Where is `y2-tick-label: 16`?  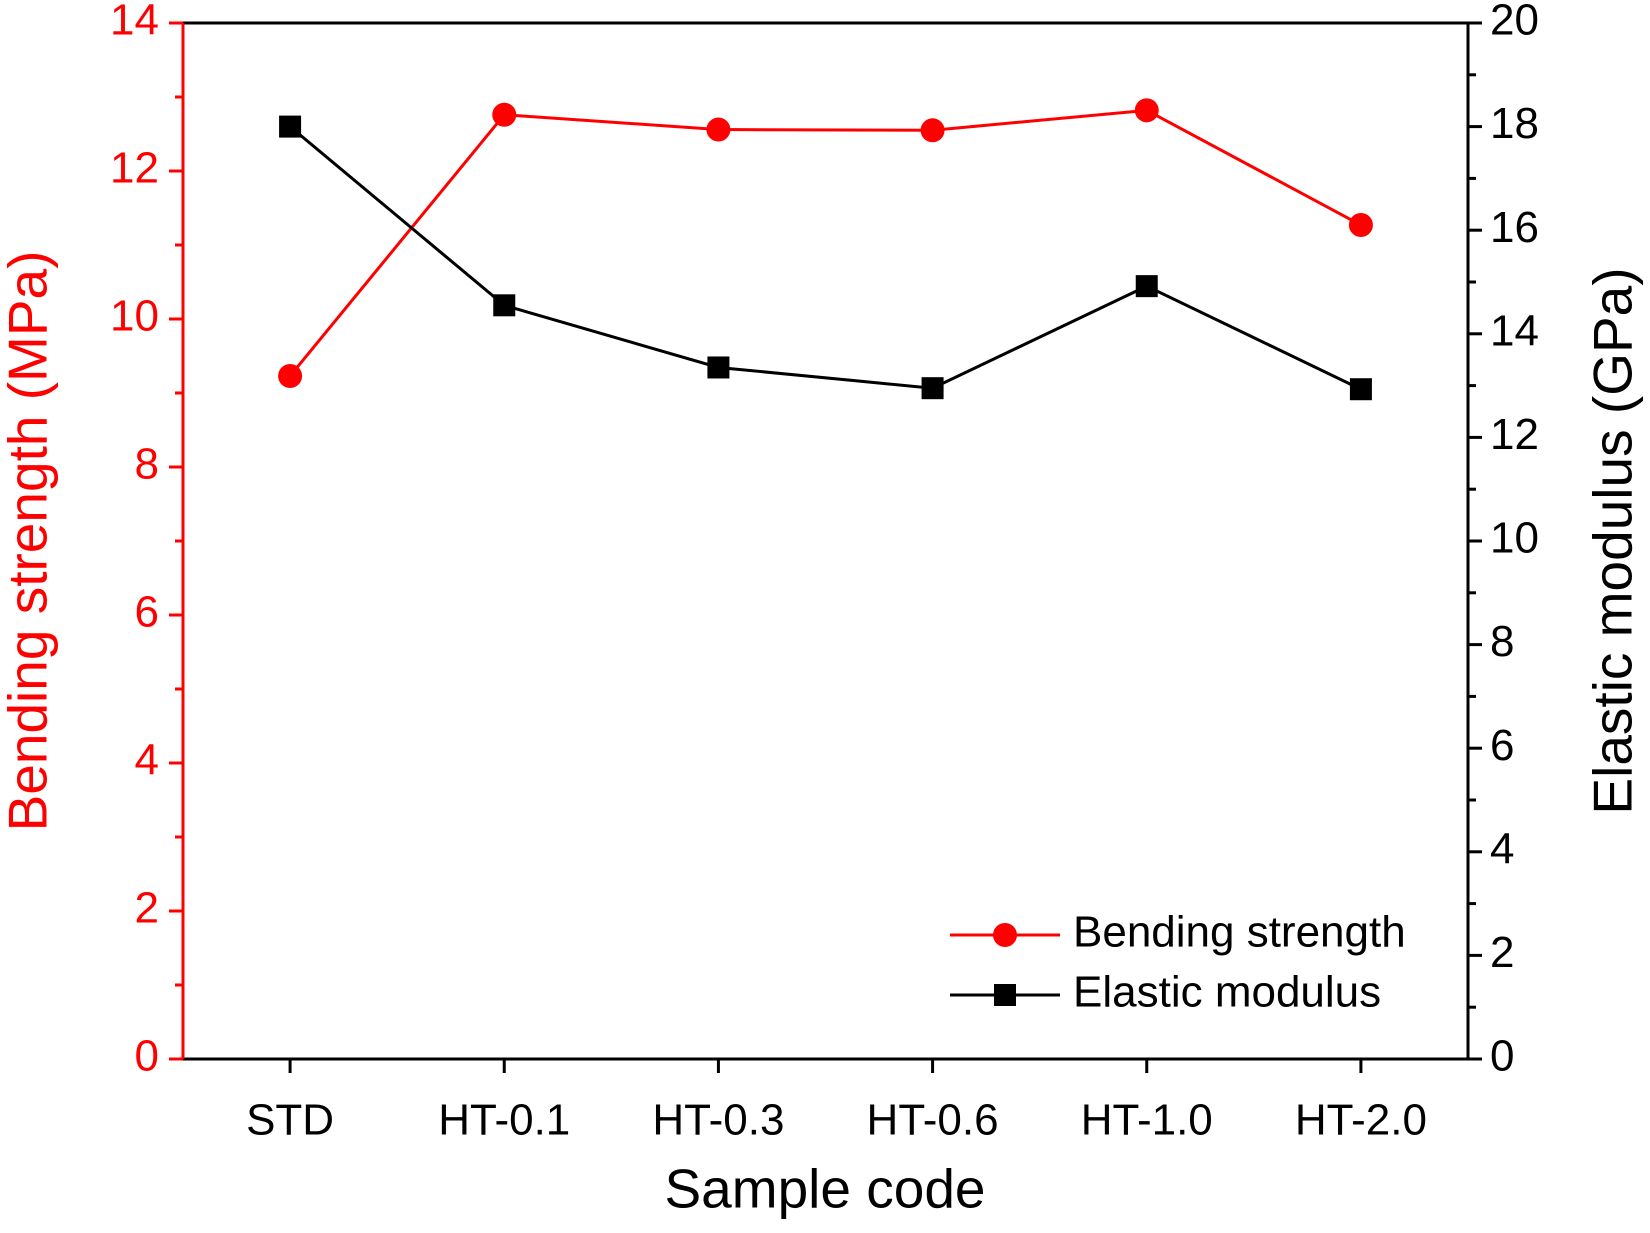
y2-tick-label: 16 is located at coordinates (1514, 227).